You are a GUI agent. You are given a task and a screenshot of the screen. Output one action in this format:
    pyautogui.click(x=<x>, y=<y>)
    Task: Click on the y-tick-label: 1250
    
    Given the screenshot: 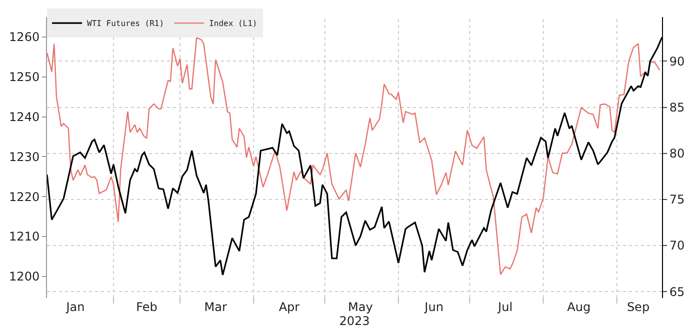 What is the action you would take?
    pyautogui.click(x=24, y=77)
    